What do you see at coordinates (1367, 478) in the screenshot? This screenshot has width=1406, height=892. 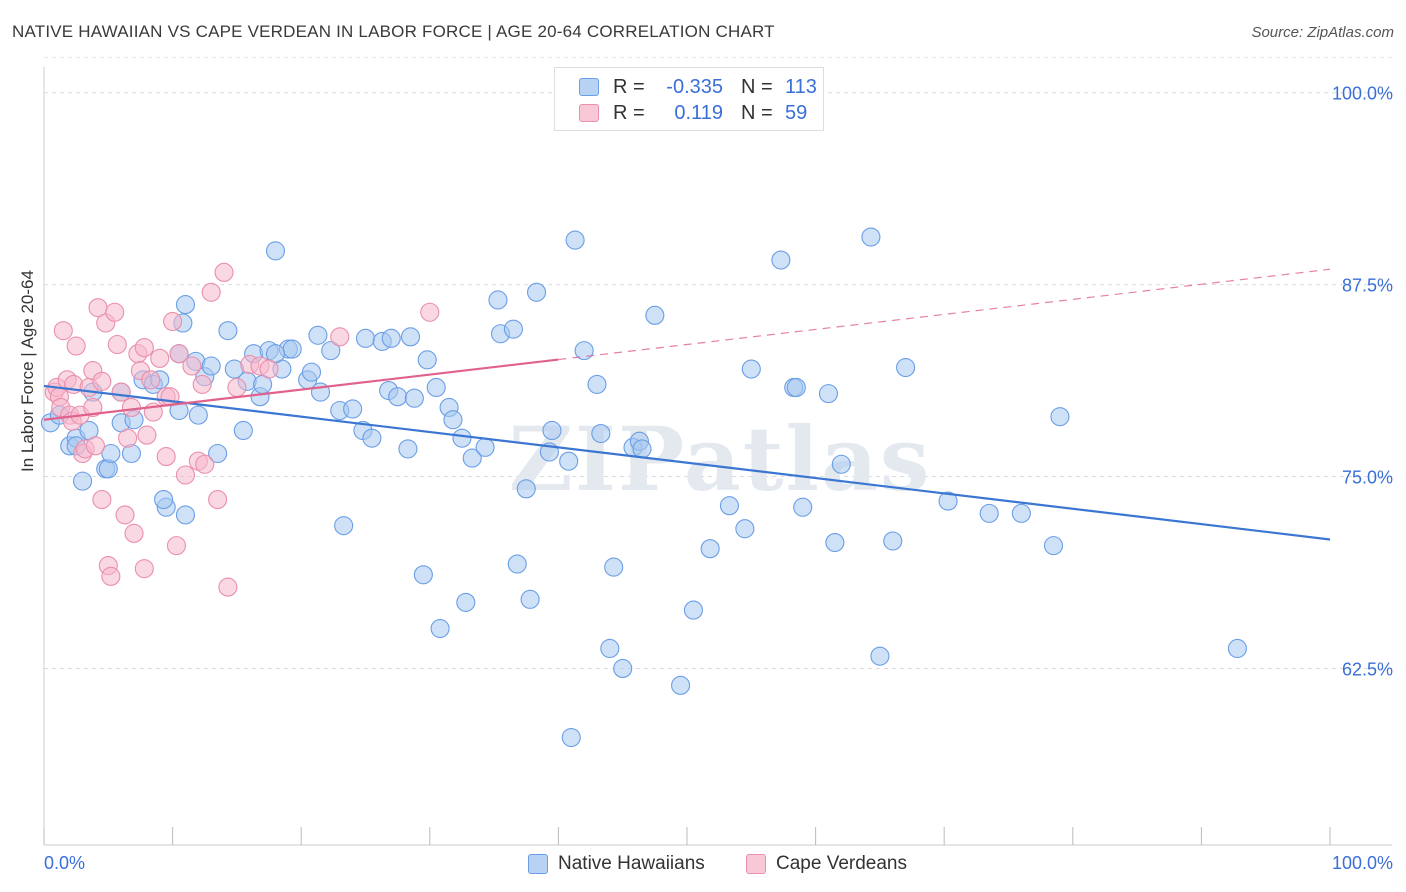 I see `y-tick-label: 75.0%` at bounding box center [1367, 478].